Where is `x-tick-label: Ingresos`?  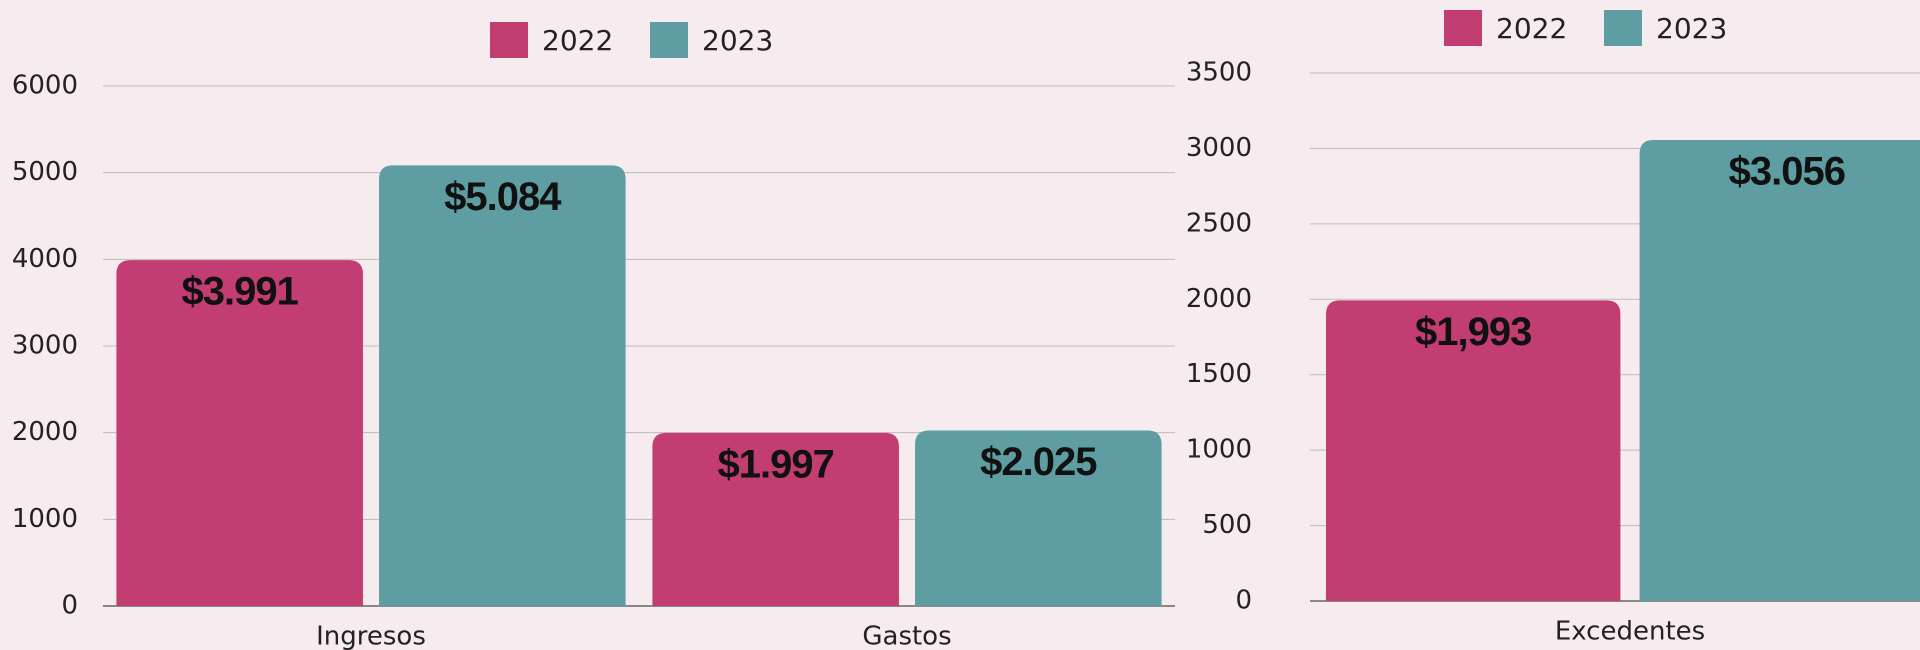
x-tick-label: Ingresos is located at coordinates (371, 636).